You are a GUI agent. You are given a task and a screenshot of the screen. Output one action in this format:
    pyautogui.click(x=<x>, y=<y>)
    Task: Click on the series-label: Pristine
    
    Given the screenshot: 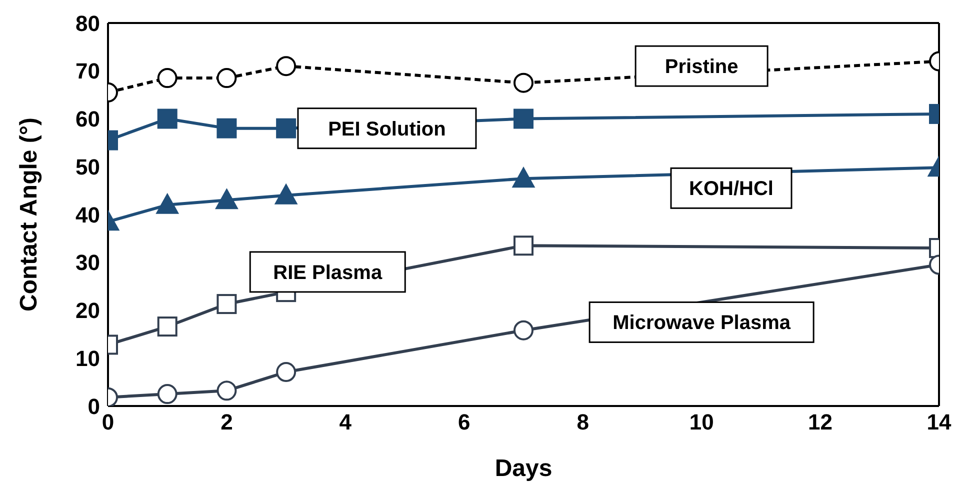 What is the action you would take?
    pyautogui.click(x=701, y=67)
    